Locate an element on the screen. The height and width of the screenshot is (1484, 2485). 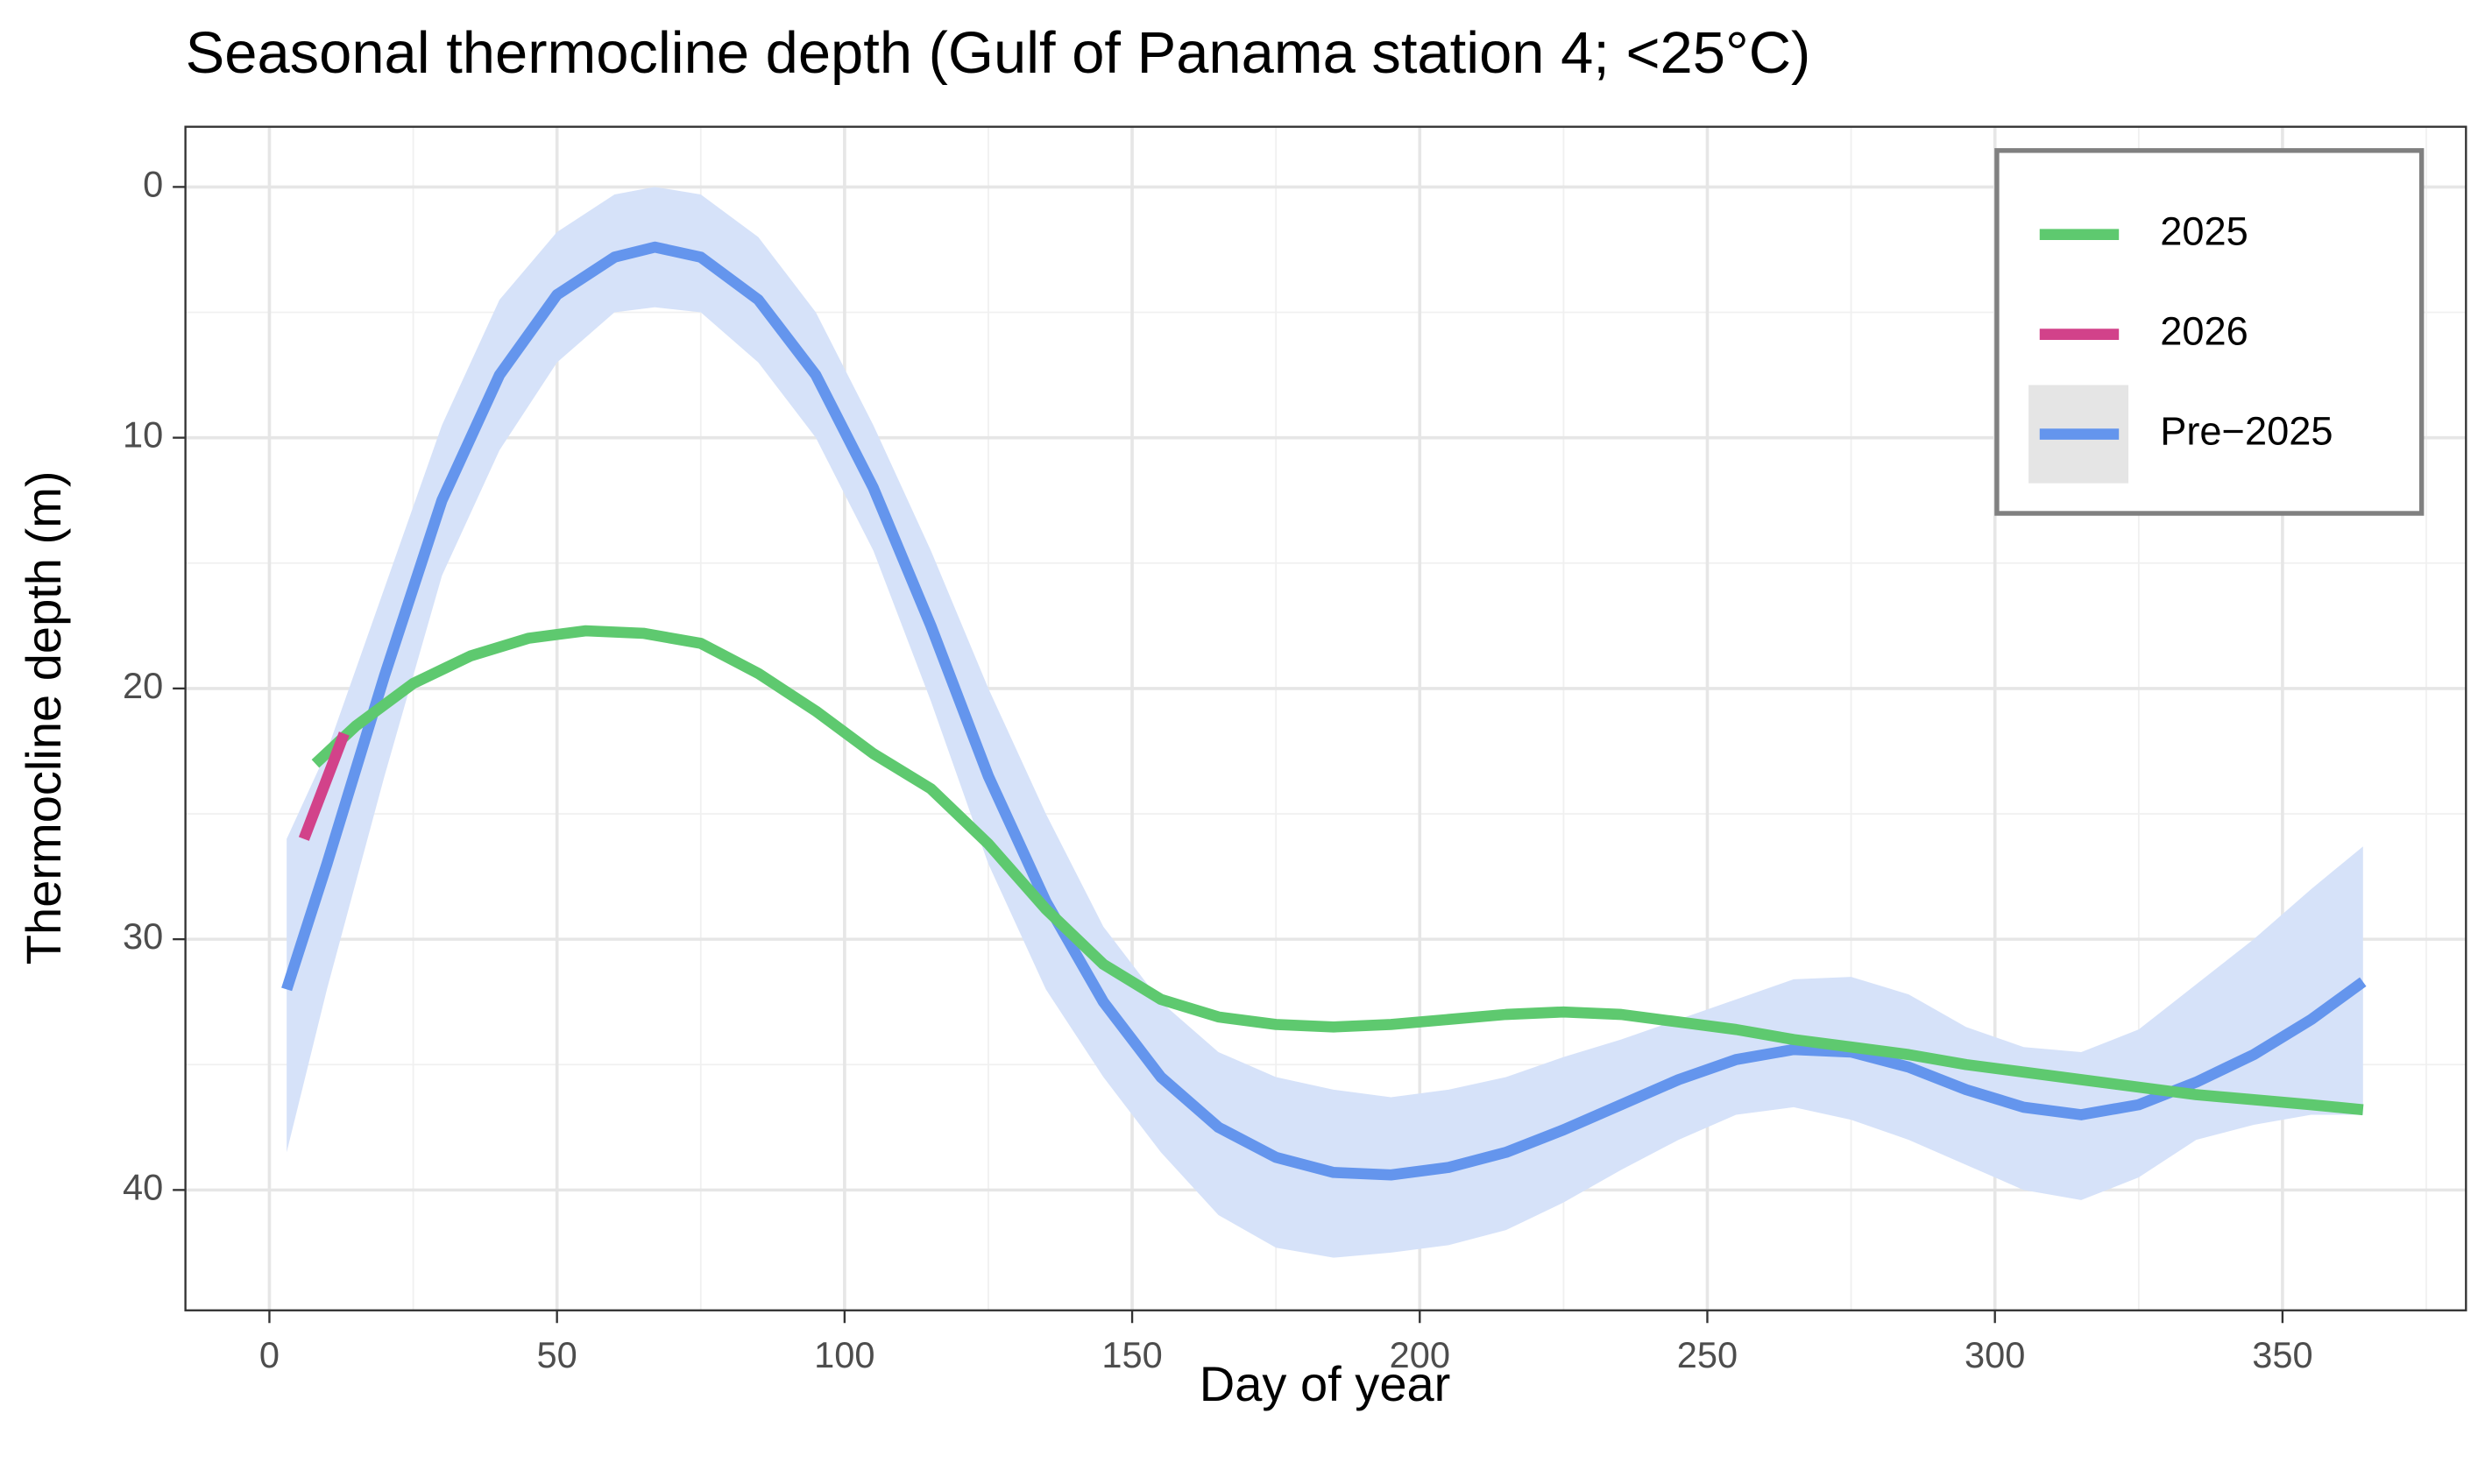
series-line is located at coordinates (324, 786).